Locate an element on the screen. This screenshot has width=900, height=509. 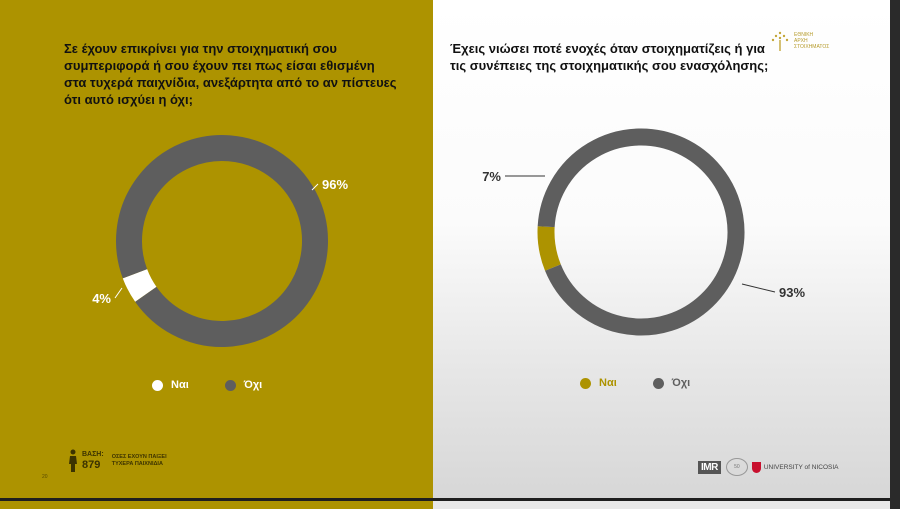
next-slide-strip is located at coordinates (445, 503).